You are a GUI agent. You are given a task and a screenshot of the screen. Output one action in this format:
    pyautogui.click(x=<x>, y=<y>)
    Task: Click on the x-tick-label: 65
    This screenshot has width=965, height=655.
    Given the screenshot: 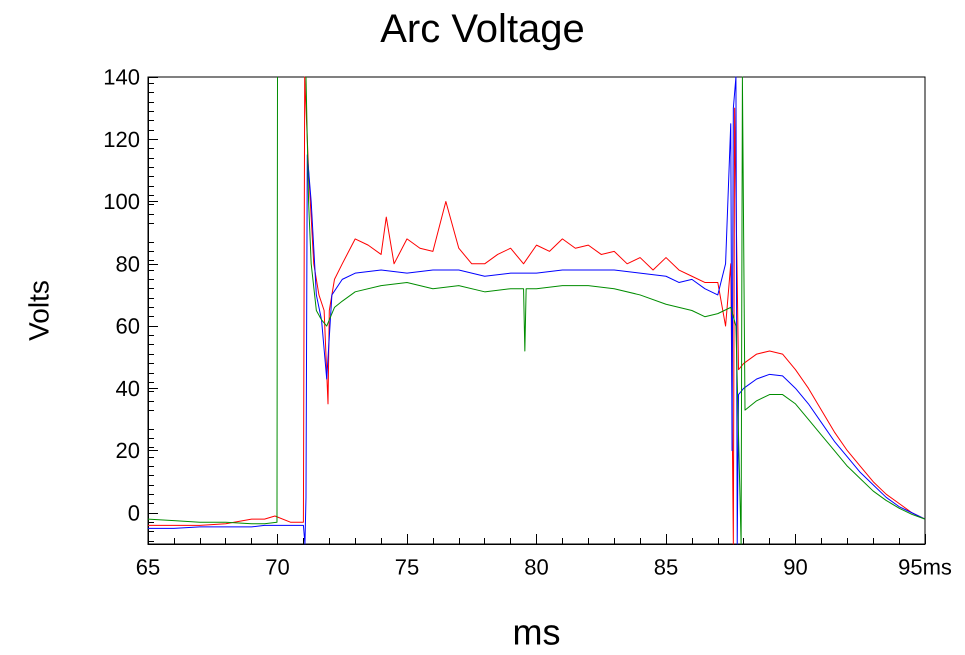 What is the action you would take?
    pyautogui.click(x=148, y=567)
    